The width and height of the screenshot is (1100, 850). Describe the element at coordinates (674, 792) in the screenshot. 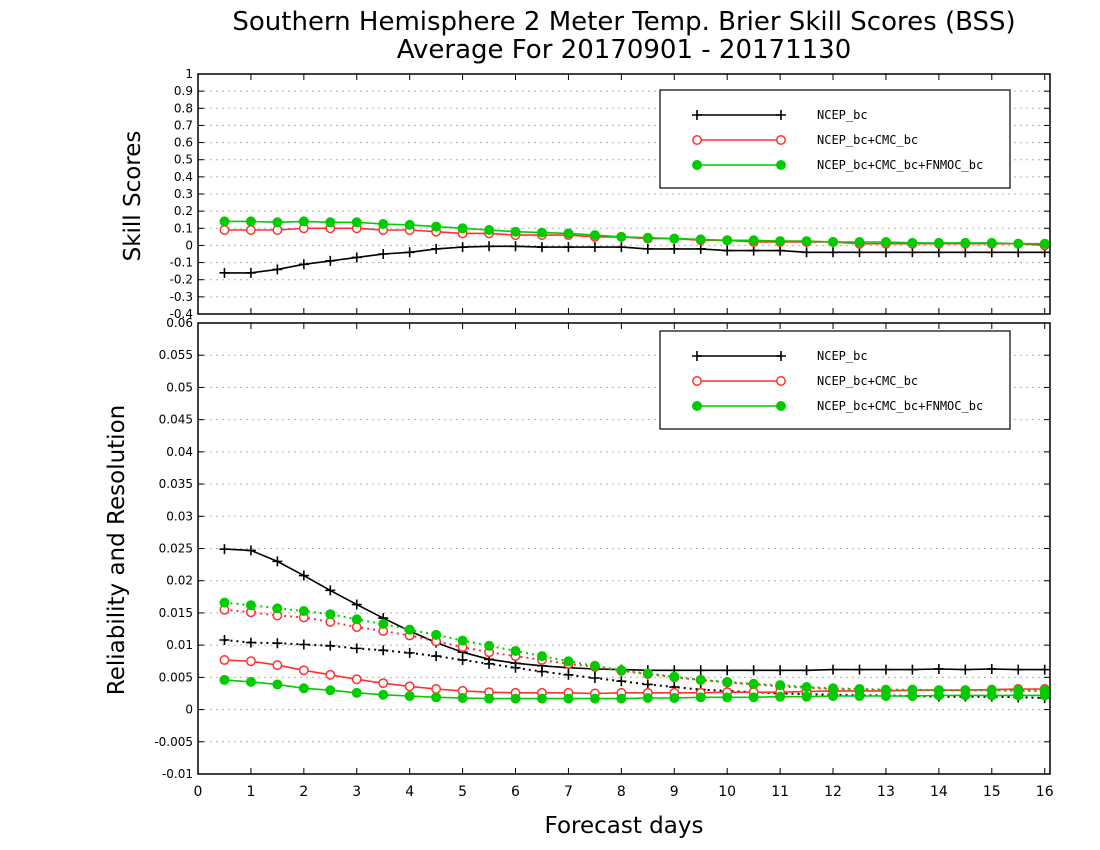

I see `x-tick-label: 9` at that location.